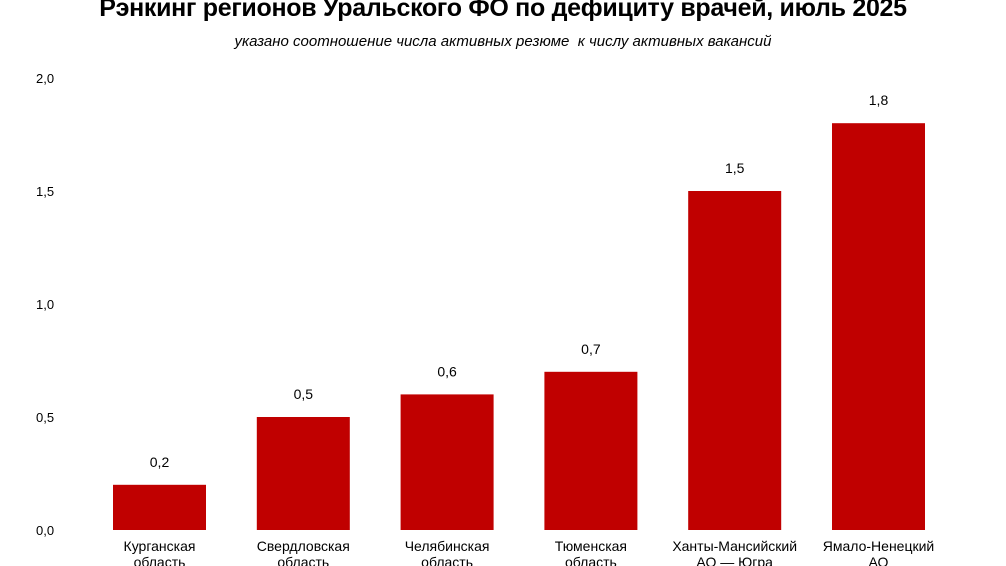 The image size is (1006, 566). Describe the element at coordinates (45, 417) in the screenshot. I see `y-tick-label: 0,5` at that location.